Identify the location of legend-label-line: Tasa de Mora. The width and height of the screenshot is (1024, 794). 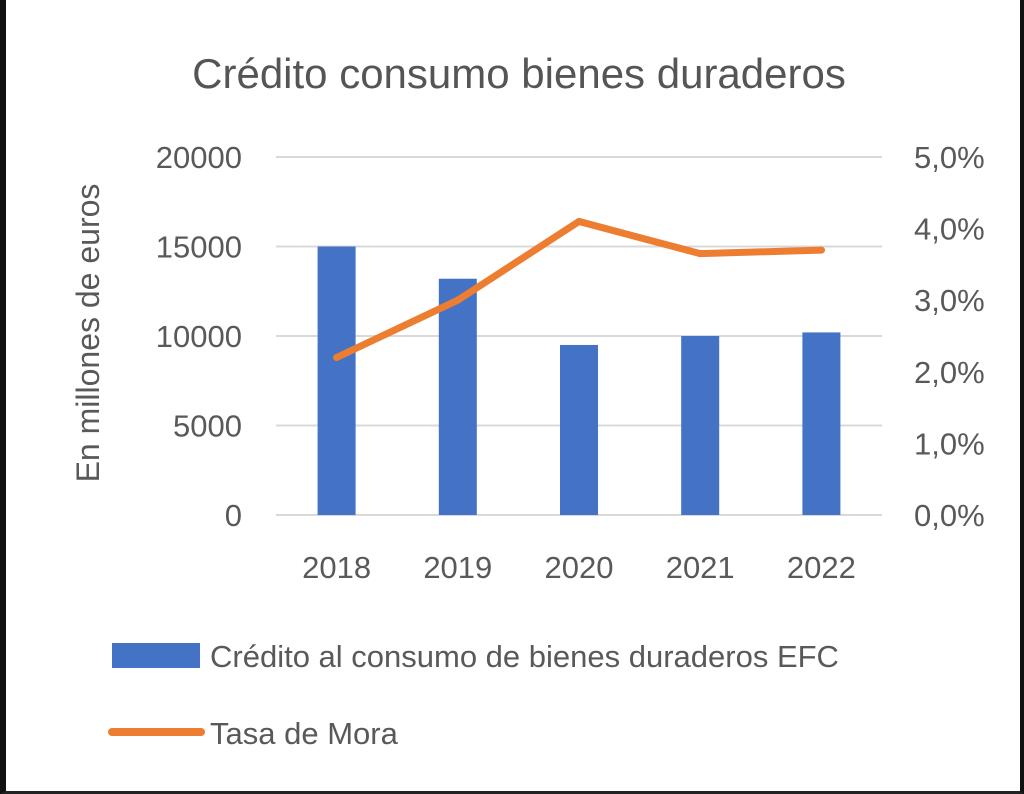
(304, 733).